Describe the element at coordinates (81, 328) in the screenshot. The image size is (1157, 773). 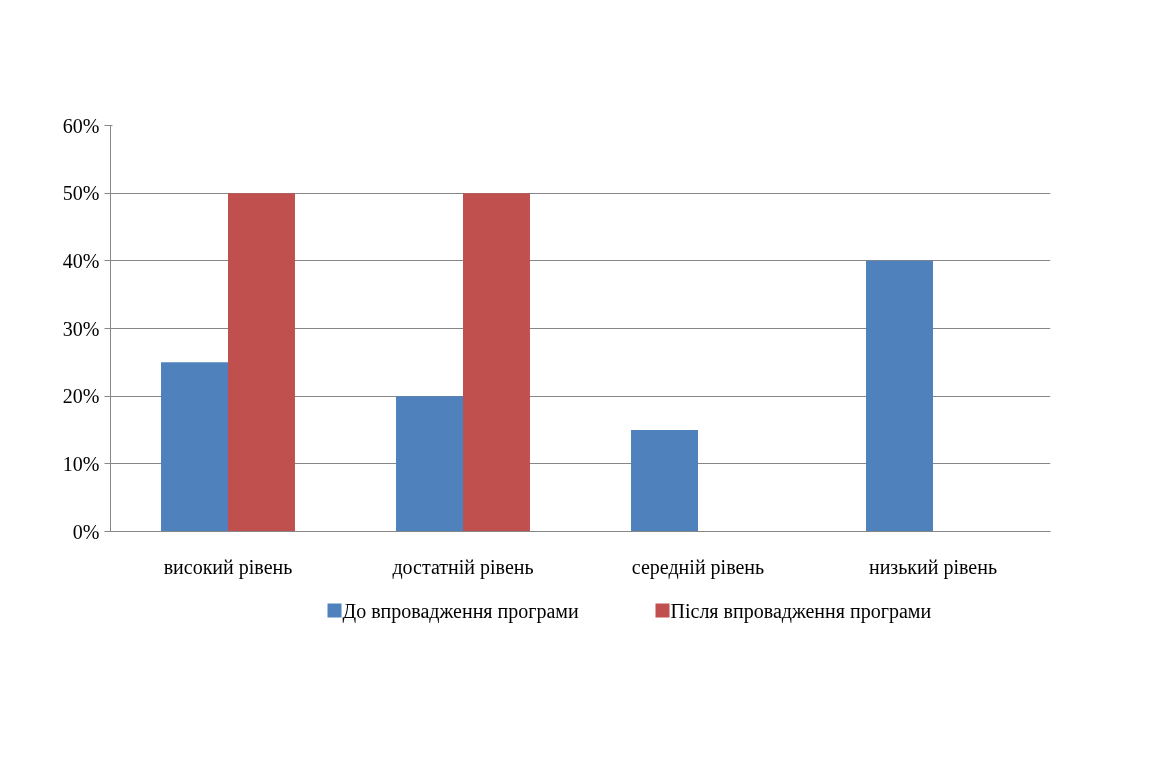
I see `y-tick-label: 30%` at that location.